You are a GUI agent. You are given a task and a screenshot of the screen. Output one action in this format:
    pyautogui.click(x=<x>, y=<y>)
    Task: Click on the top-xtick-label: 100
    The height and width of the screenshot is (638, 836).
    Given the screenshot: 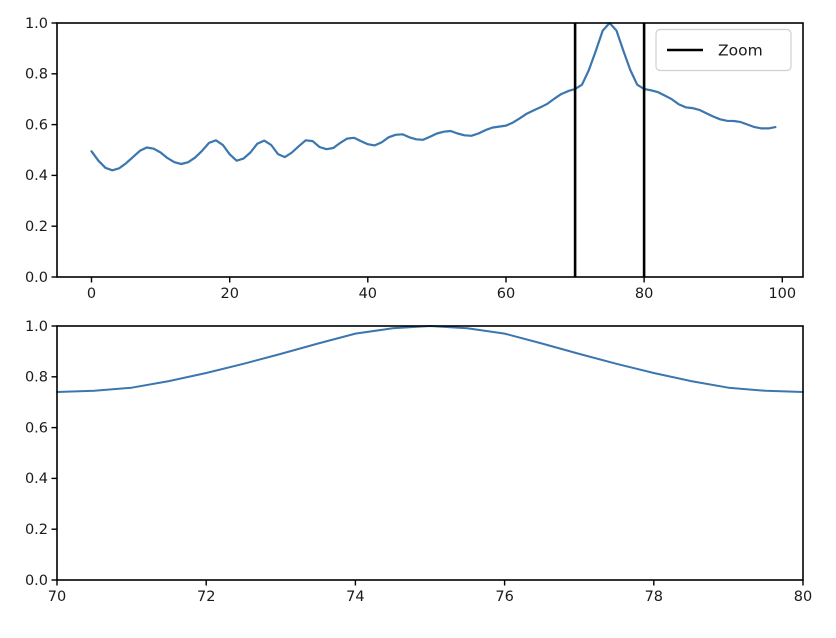 What is the action you would take?
    pyautogui.click(x=782, y=294)
    